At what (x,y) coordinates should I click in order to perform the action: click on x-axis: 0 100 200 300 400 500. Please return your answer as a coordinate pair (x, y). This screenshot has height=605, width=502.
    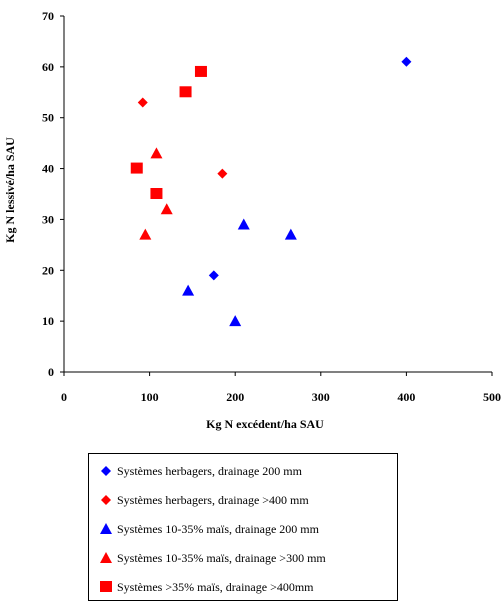
    Looking at the image, I should click on (281, 387).